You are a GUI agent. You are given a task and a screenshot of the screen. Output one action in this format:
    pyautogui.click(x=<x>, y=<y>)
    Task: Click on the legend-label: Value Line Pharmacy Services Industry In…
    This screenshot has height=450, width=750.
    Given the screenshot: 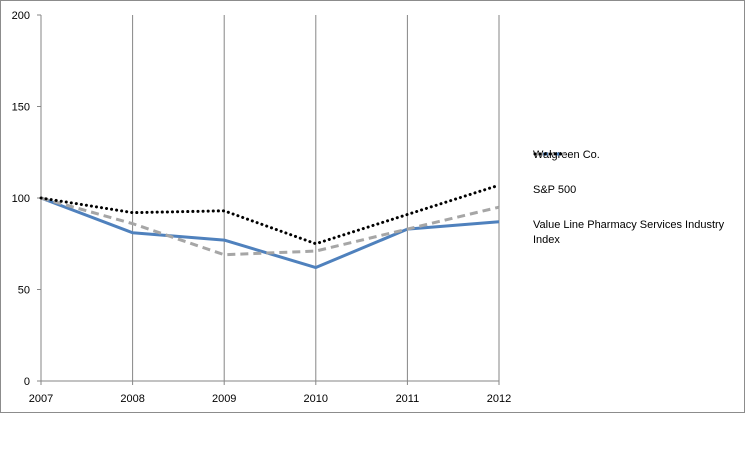 What is the action you would take?
    pyautogui.click(x=629, y=232)
    